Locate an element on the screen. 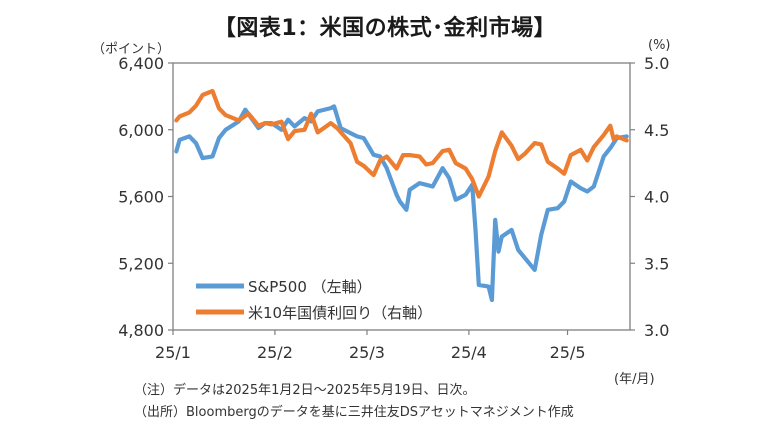 Image resolution: width=770 pixels, height=433 pixels. note-line: （注）データは2025年1月2日～2025年5月19日、日次。 is located at coordinates (305, 390).